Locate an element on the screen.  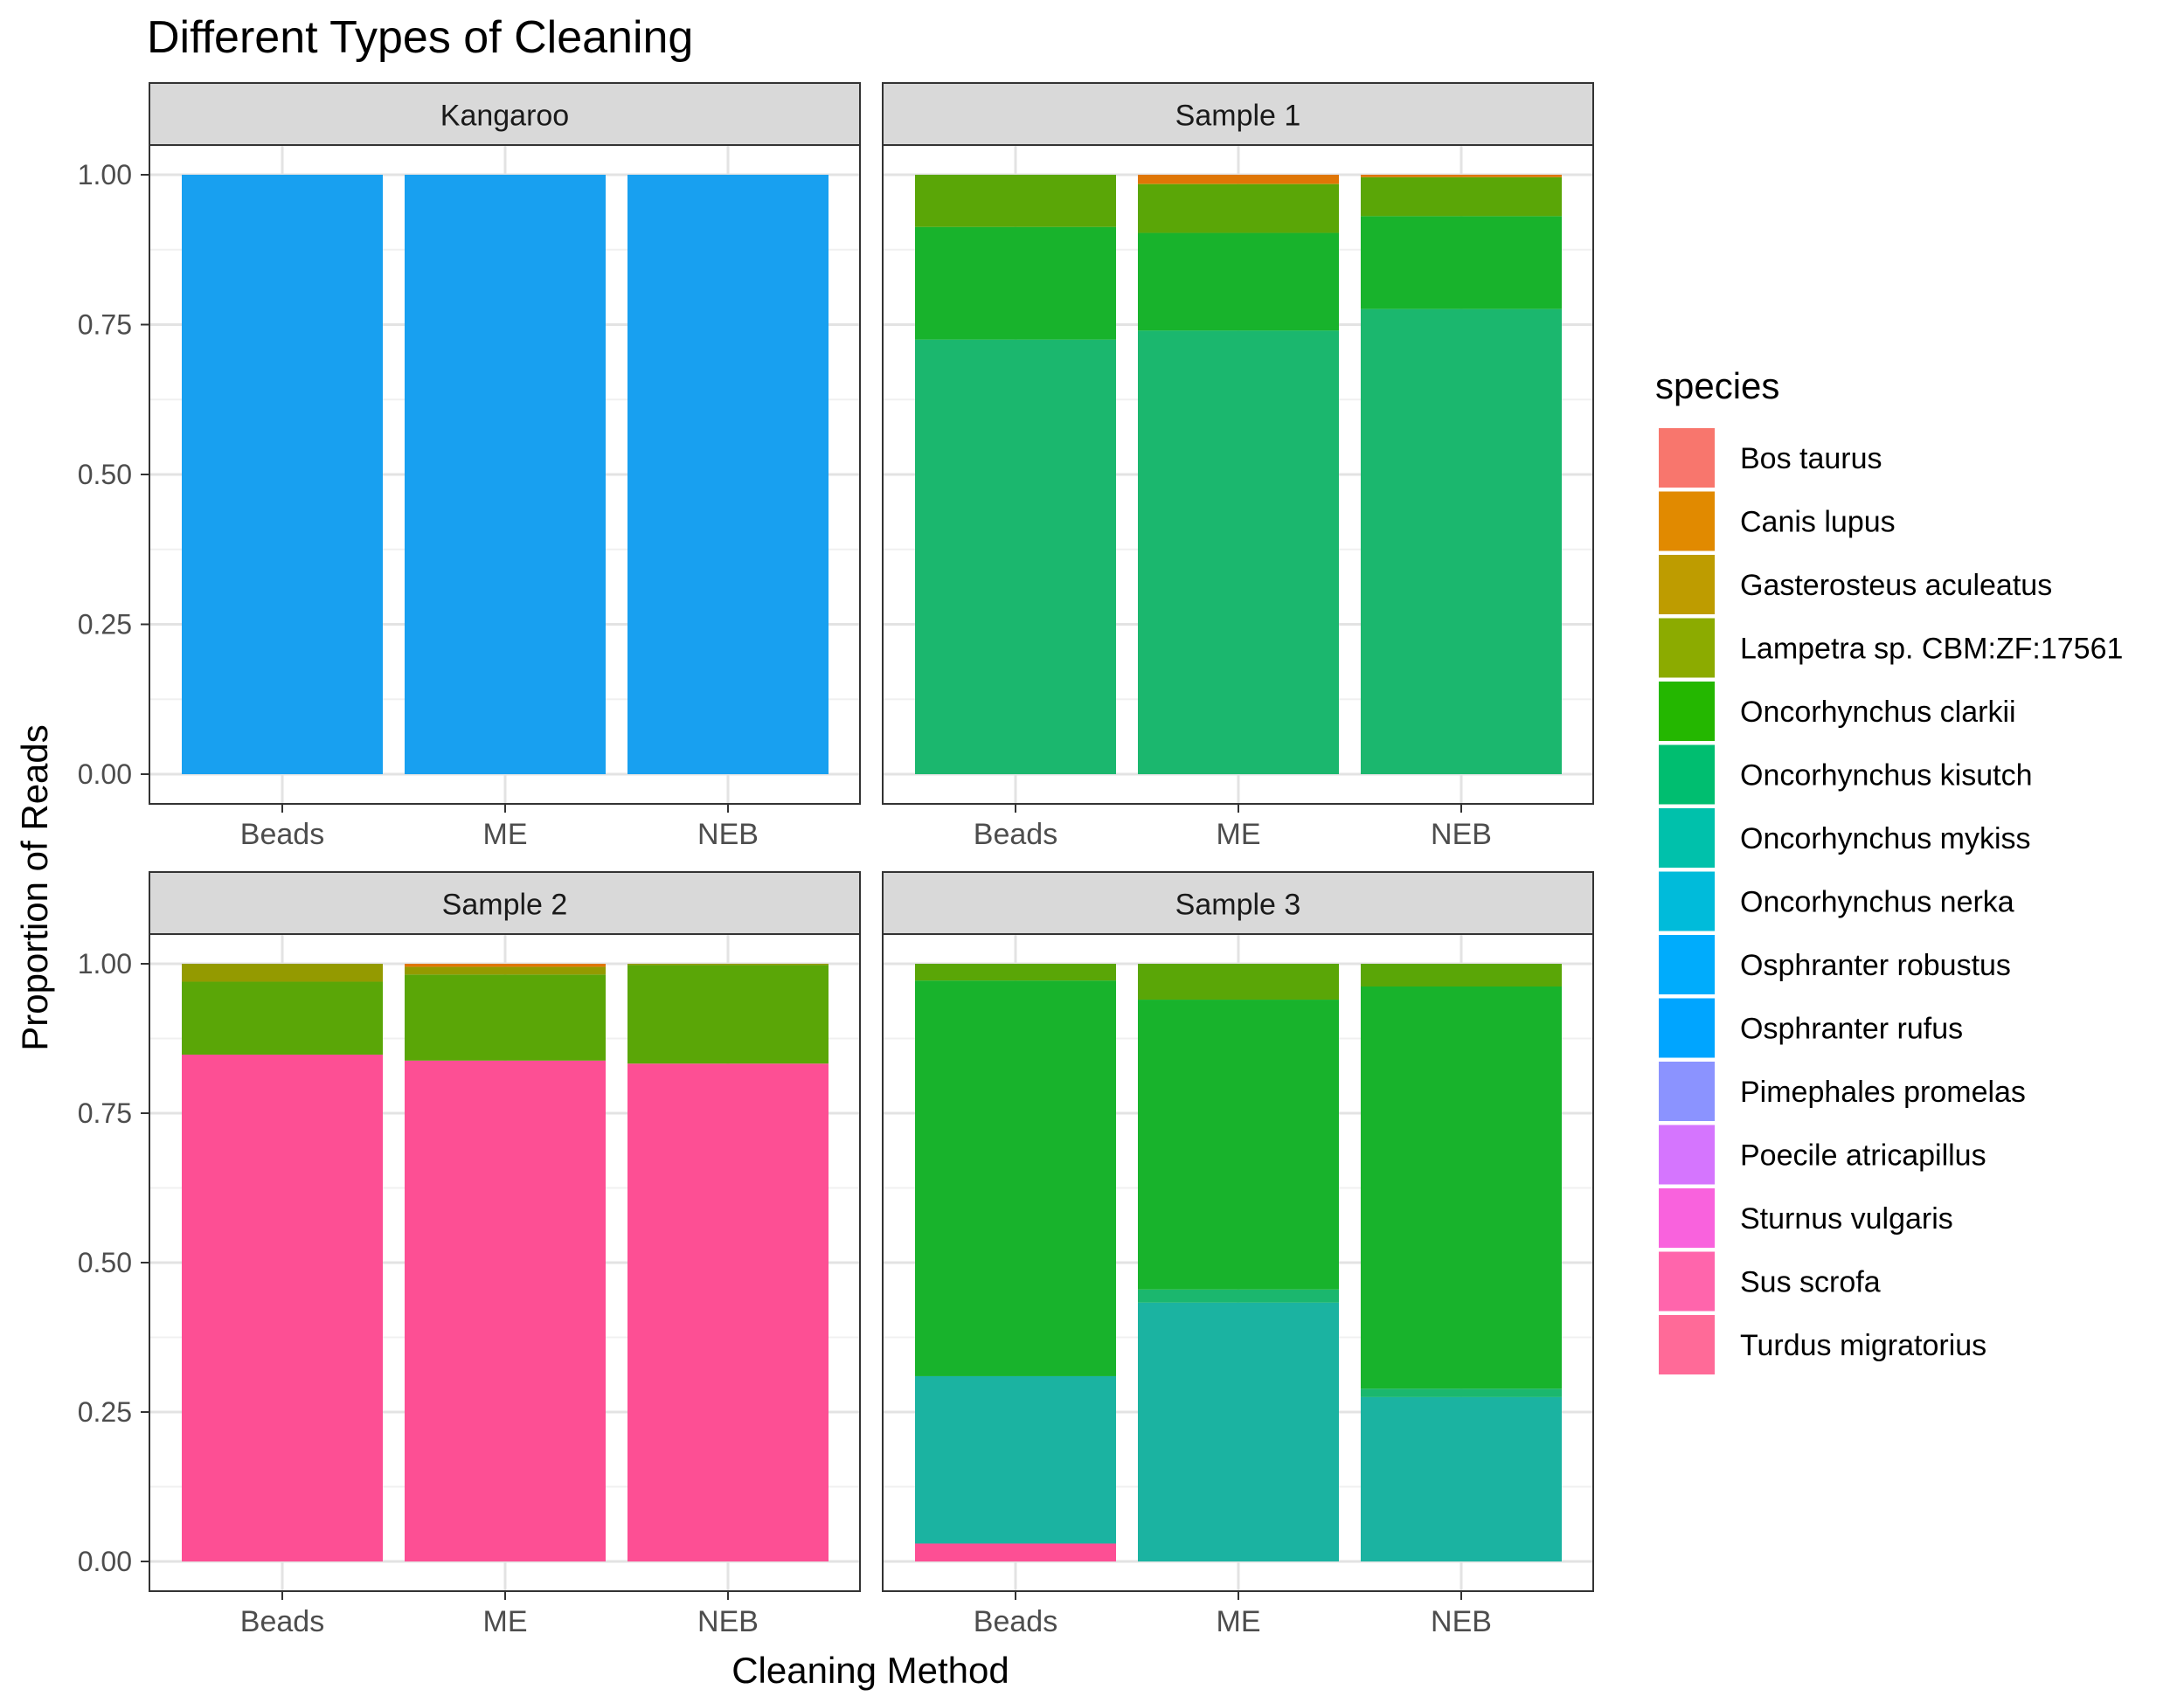
facet-panel: Sample 3 Beads ME NEB is located at coordinates (1238, 1254).